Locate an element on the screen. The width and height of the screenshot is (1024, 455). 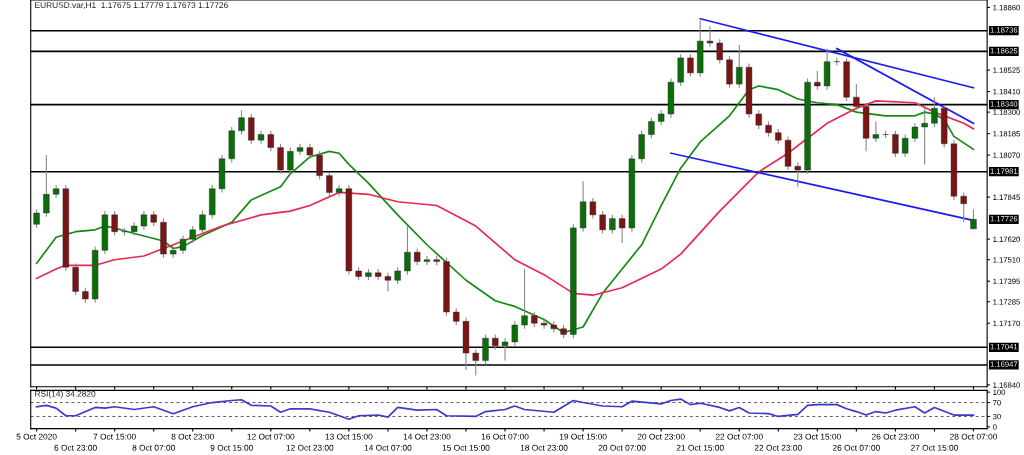
x-tick-label: 26 Oct 23:00 is located at coordinates (895, 436).